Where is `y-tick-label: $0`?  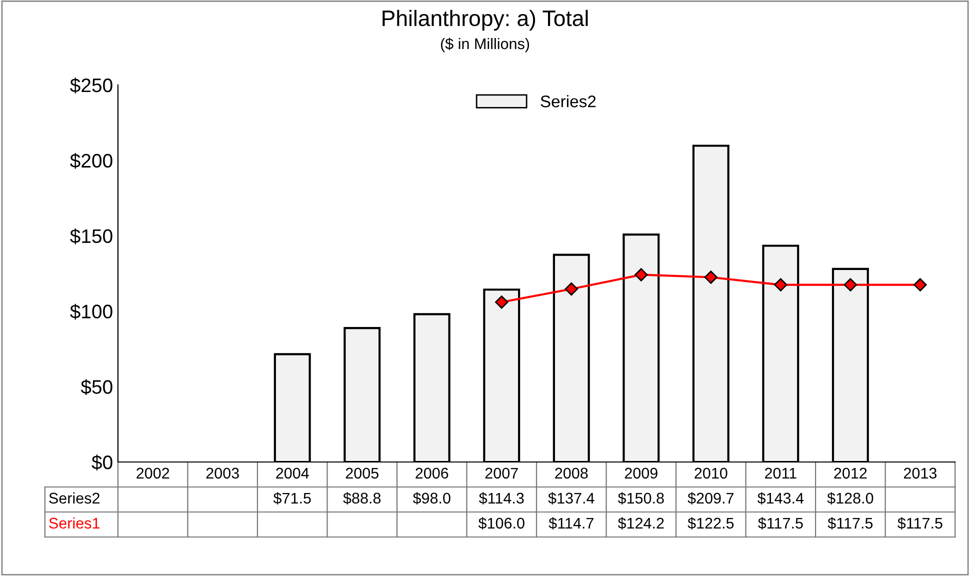 y-tick-label: $0 is located at coordinates (102, 462).